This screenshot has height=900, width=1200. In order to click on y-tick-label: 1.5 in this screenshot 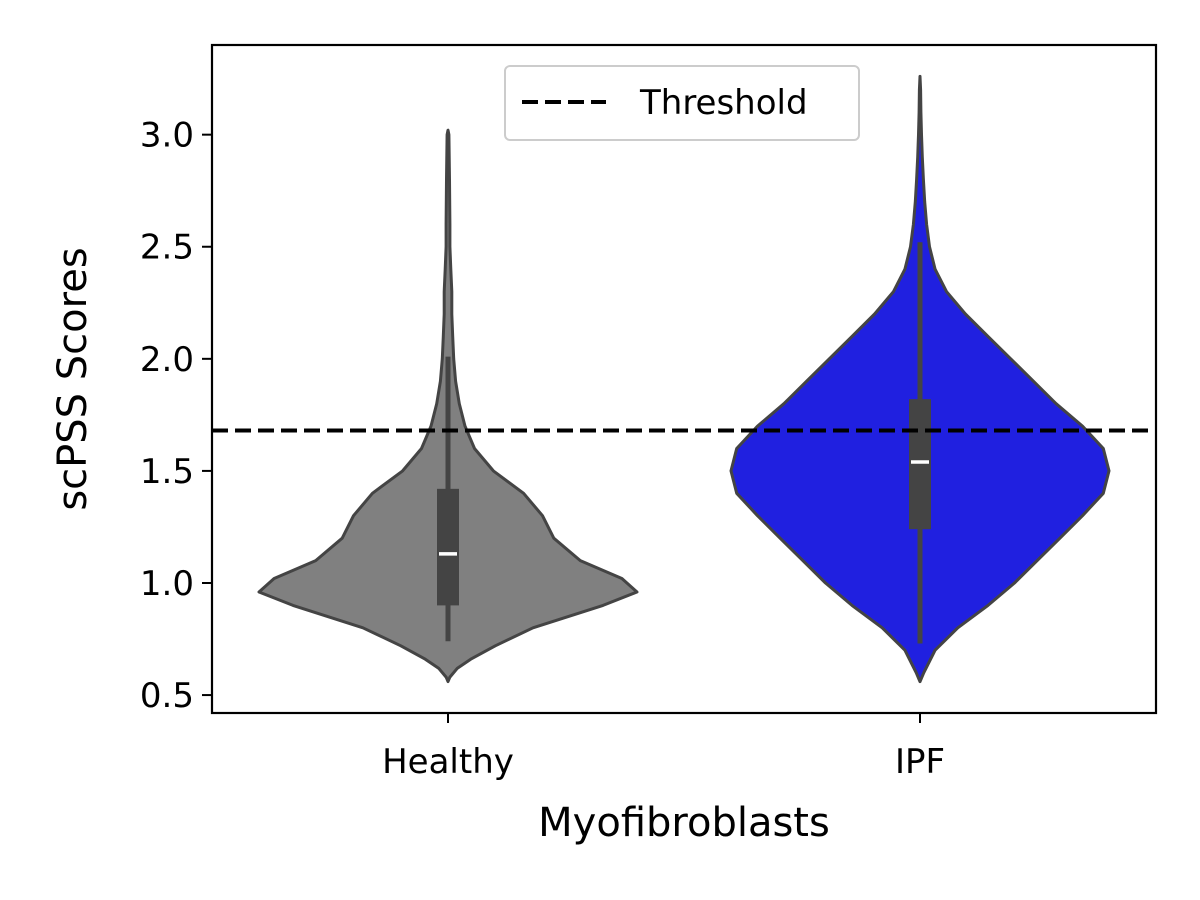, I will do `click(167, 472)`.